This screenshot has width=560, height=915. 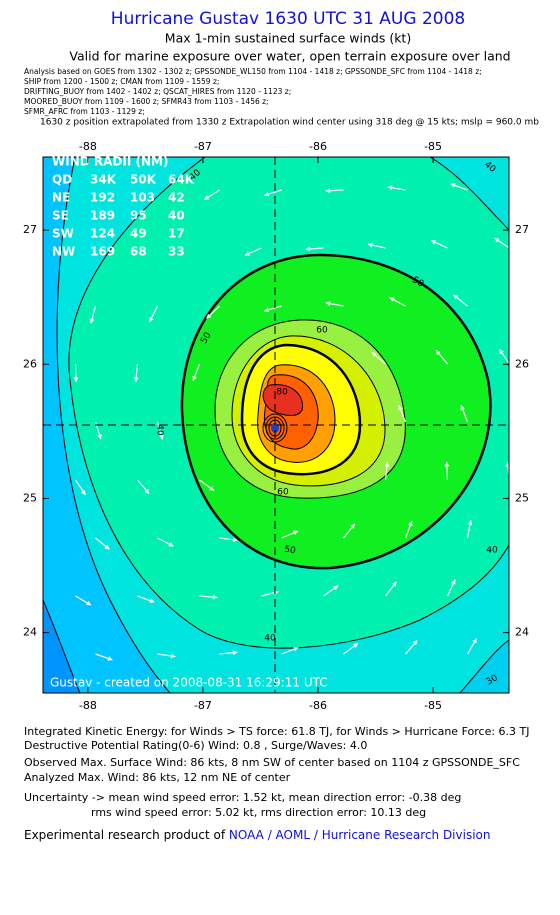 I want to click on wind-radii-cell: 33, so click(x=176, y=252).